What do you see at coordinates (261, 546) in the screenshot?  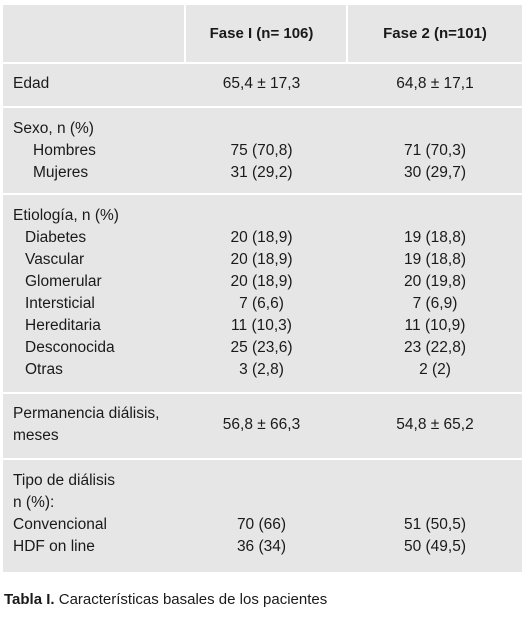 I see `tipo-row-fase1: 36 (34)` at bounding box center [261, 546].